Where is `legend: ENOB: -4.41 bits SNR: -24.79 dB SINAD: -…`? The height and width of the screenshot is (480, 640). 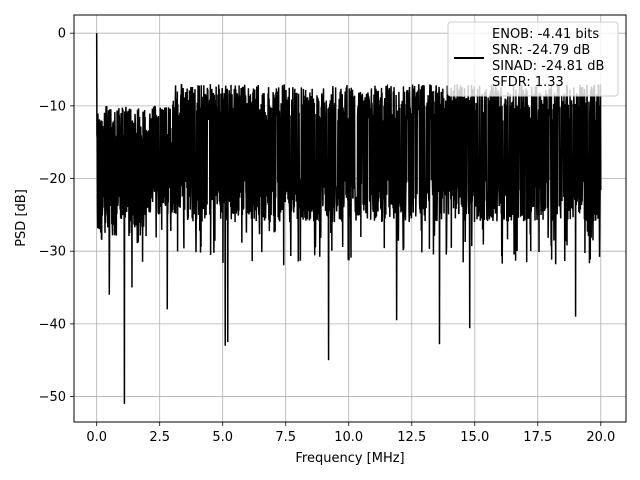 legend: ENOB: -4.41 bits SNR: -24.79 dB SINAD: -… is located at coordinates (533, 59).